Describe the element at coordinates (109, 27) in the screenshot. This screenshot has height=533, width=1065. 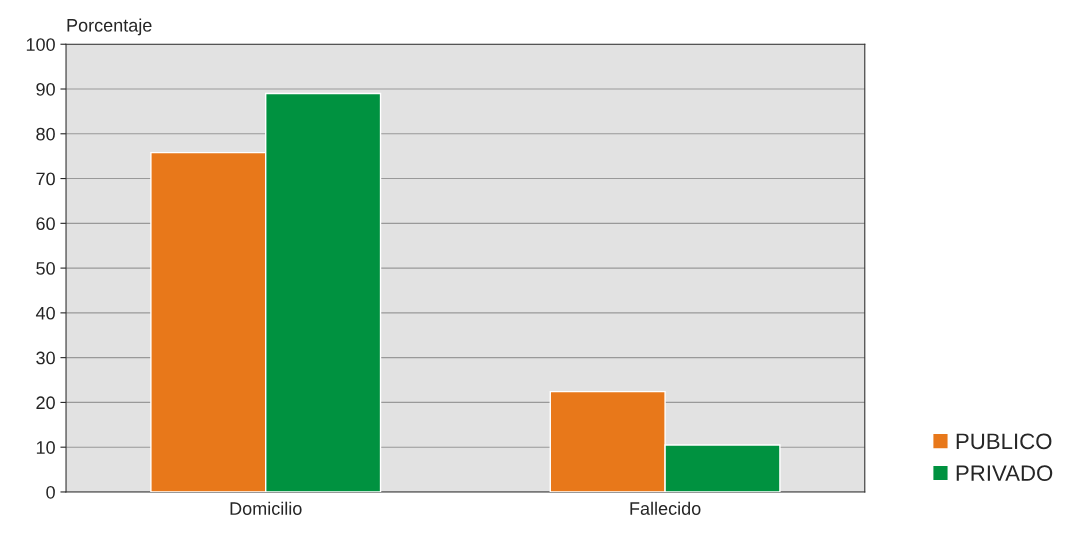
I see `y-axis-title: Porcentaje` at that location.